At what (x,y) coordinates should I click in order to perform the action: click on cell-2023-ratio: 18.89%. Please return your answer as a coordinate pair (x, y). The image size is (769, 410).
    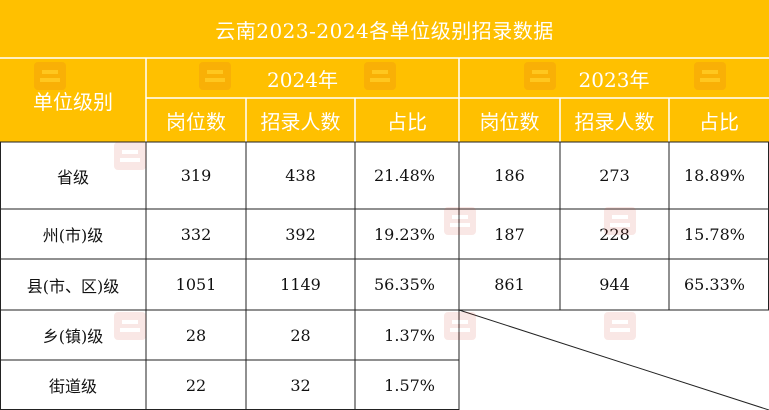
    Looking at the image, I should click on (719, 175).